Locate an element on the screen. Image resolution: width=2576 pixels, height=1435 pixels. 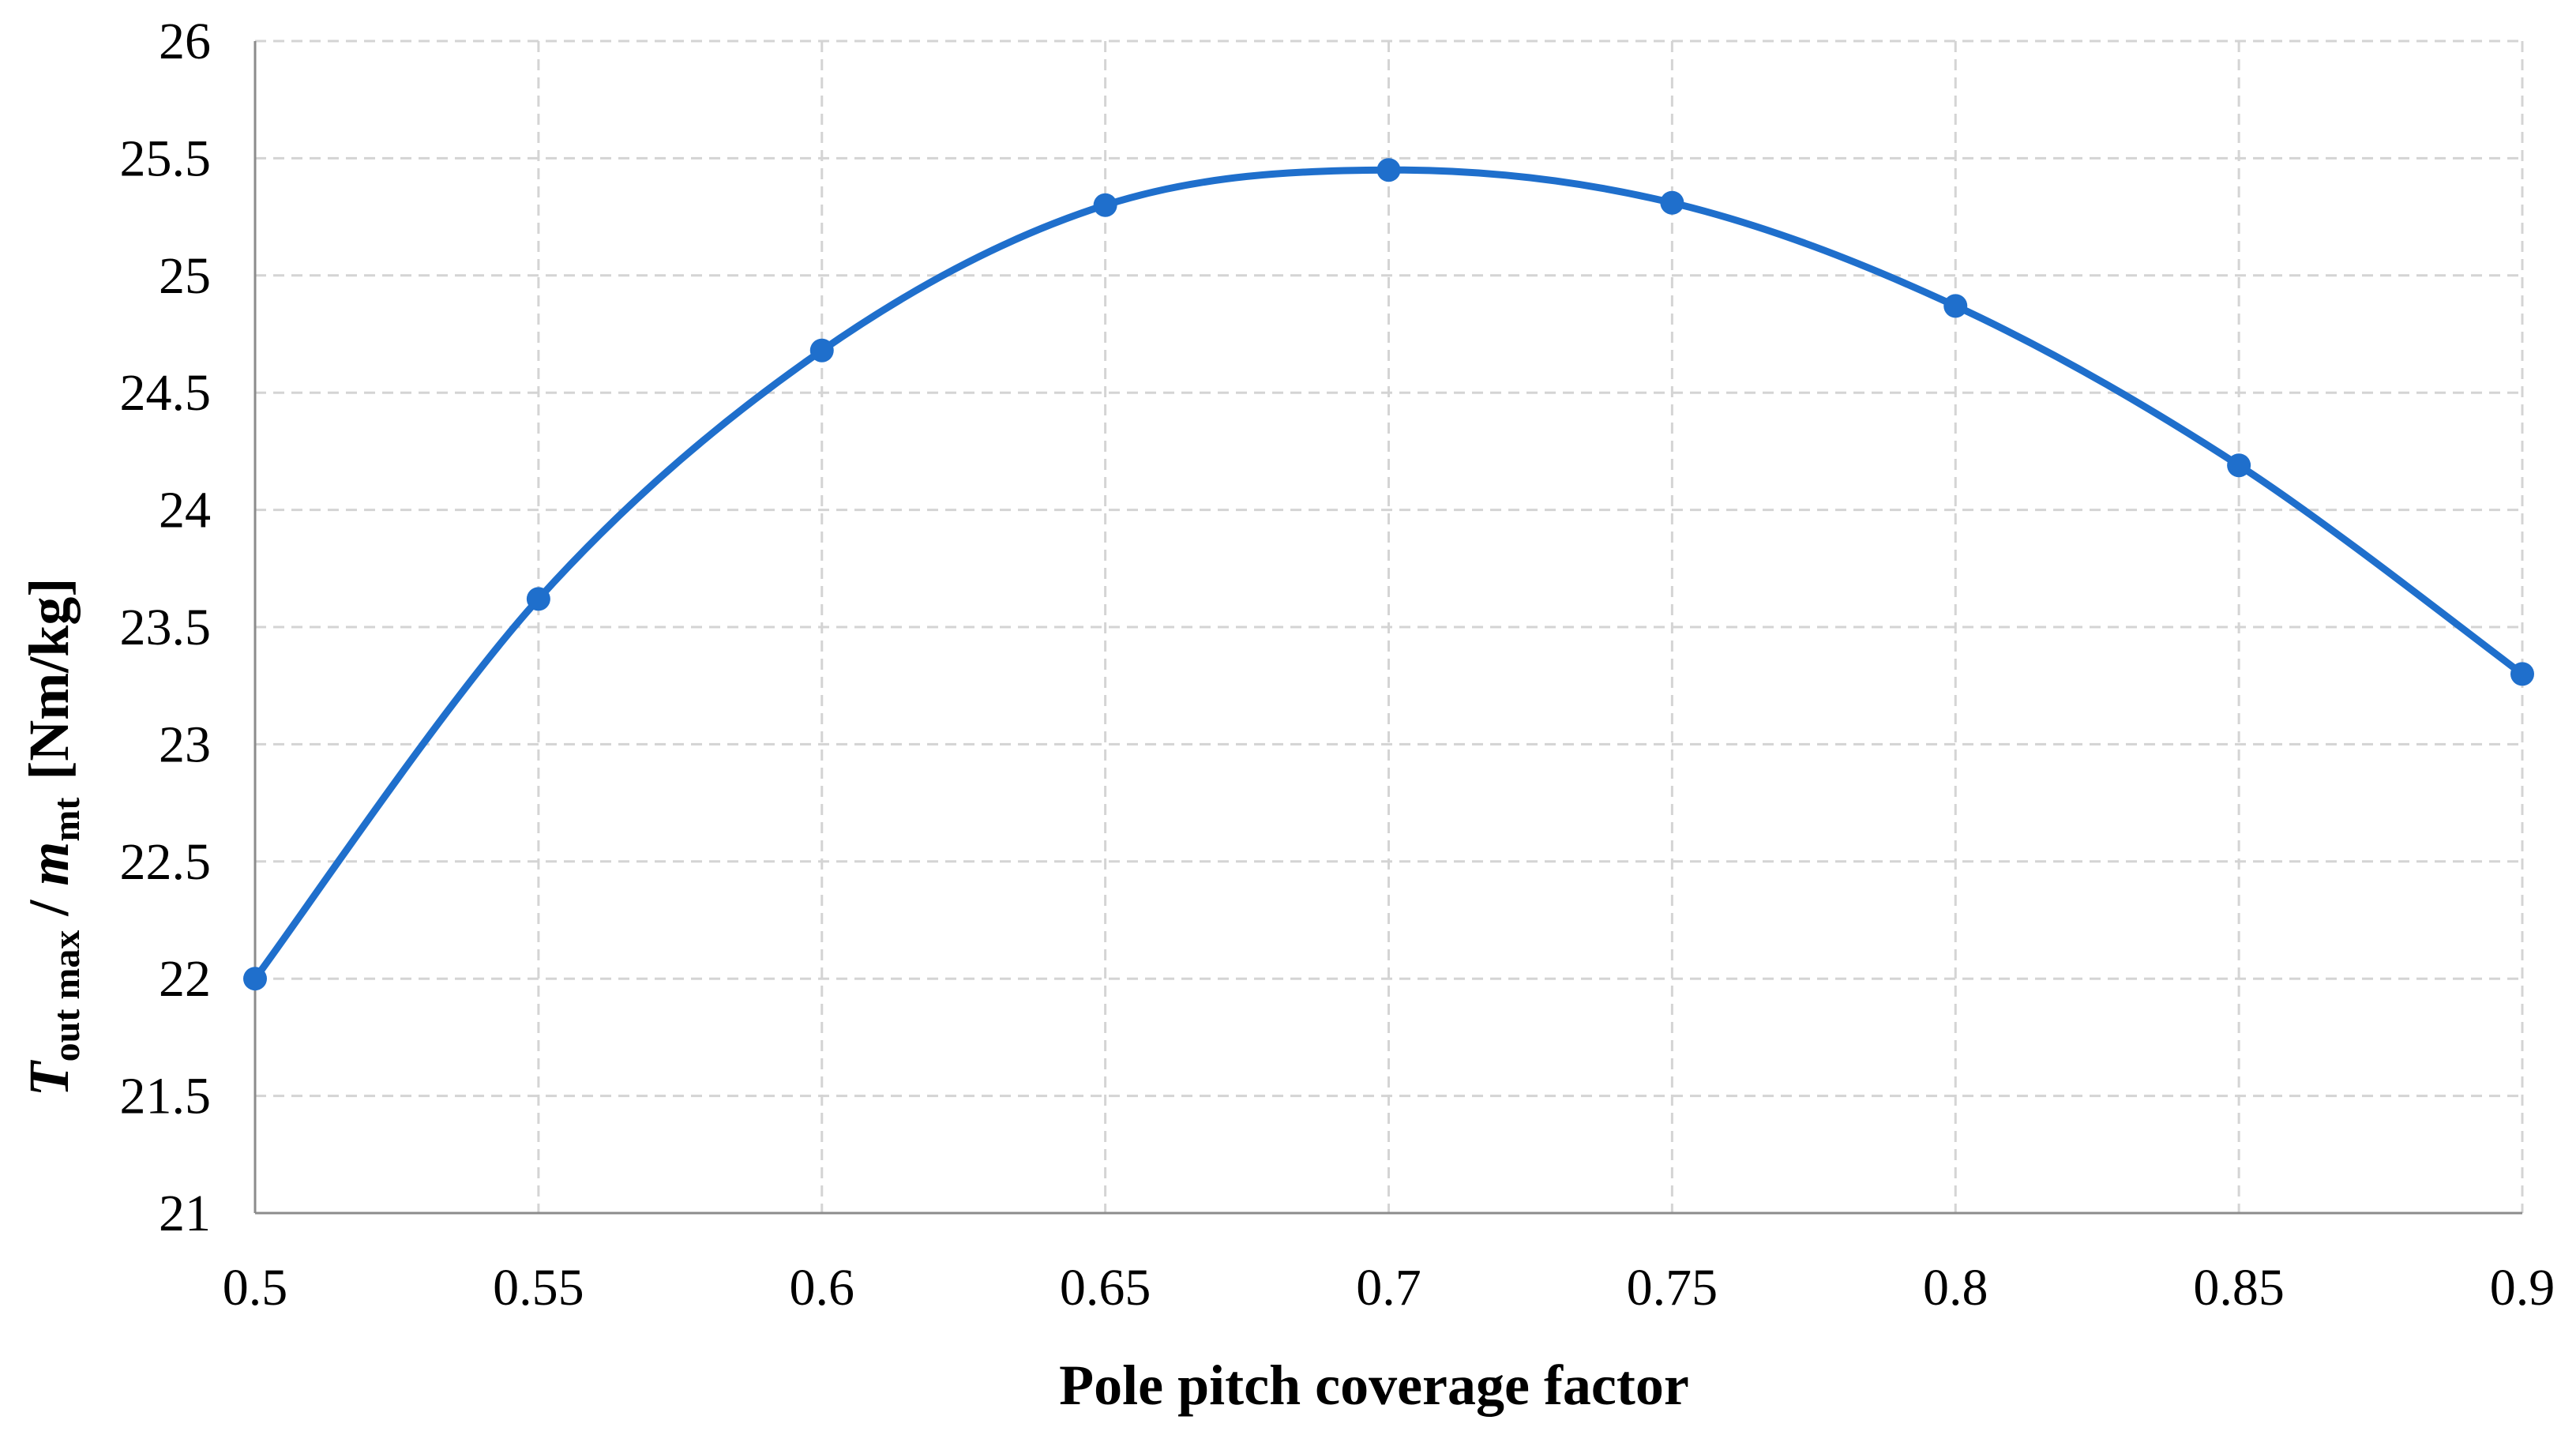
y-axis-title-subscript-1: out max is located at coordinates (67, 996).